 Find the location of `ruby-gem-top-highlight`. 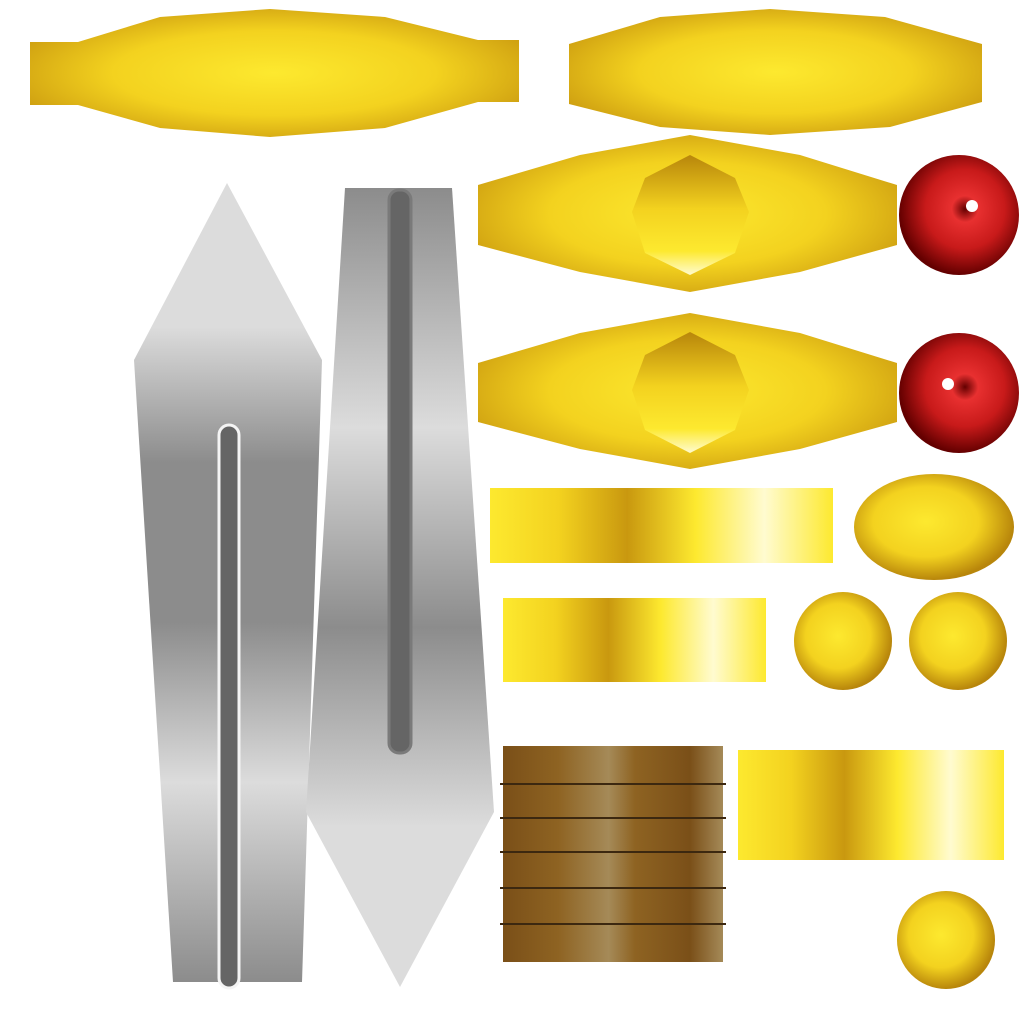

ruby-gem-top-highlight is located at coordinates (972, 206).